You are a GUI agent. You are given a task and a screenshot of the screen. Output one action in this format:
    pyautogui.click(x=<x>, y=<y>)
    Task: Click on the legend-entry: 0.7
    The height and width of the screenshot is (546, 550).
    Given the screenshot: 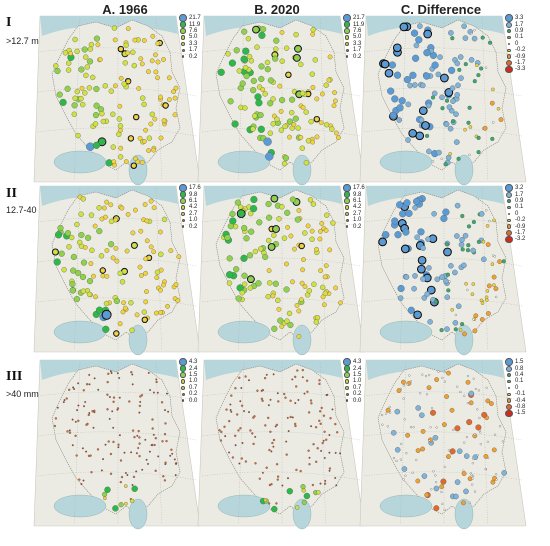 What is the action you would take?
    pyautogui.click(x=187, y=388)
    